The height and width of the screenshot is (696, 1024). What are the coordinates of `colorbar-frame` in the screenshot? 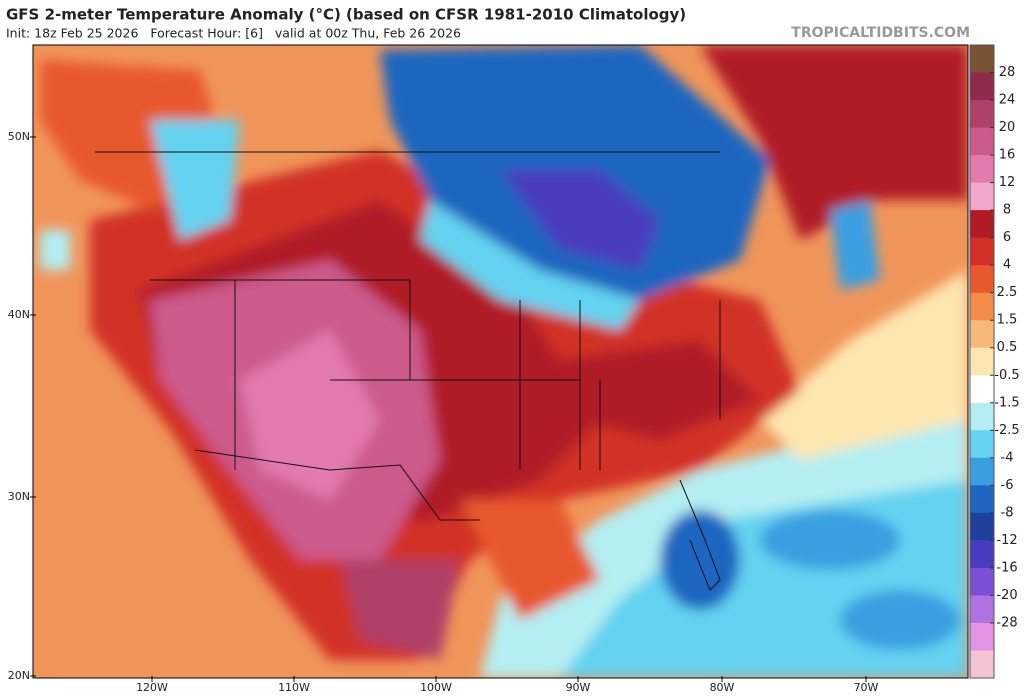 It's located at (982, 361).